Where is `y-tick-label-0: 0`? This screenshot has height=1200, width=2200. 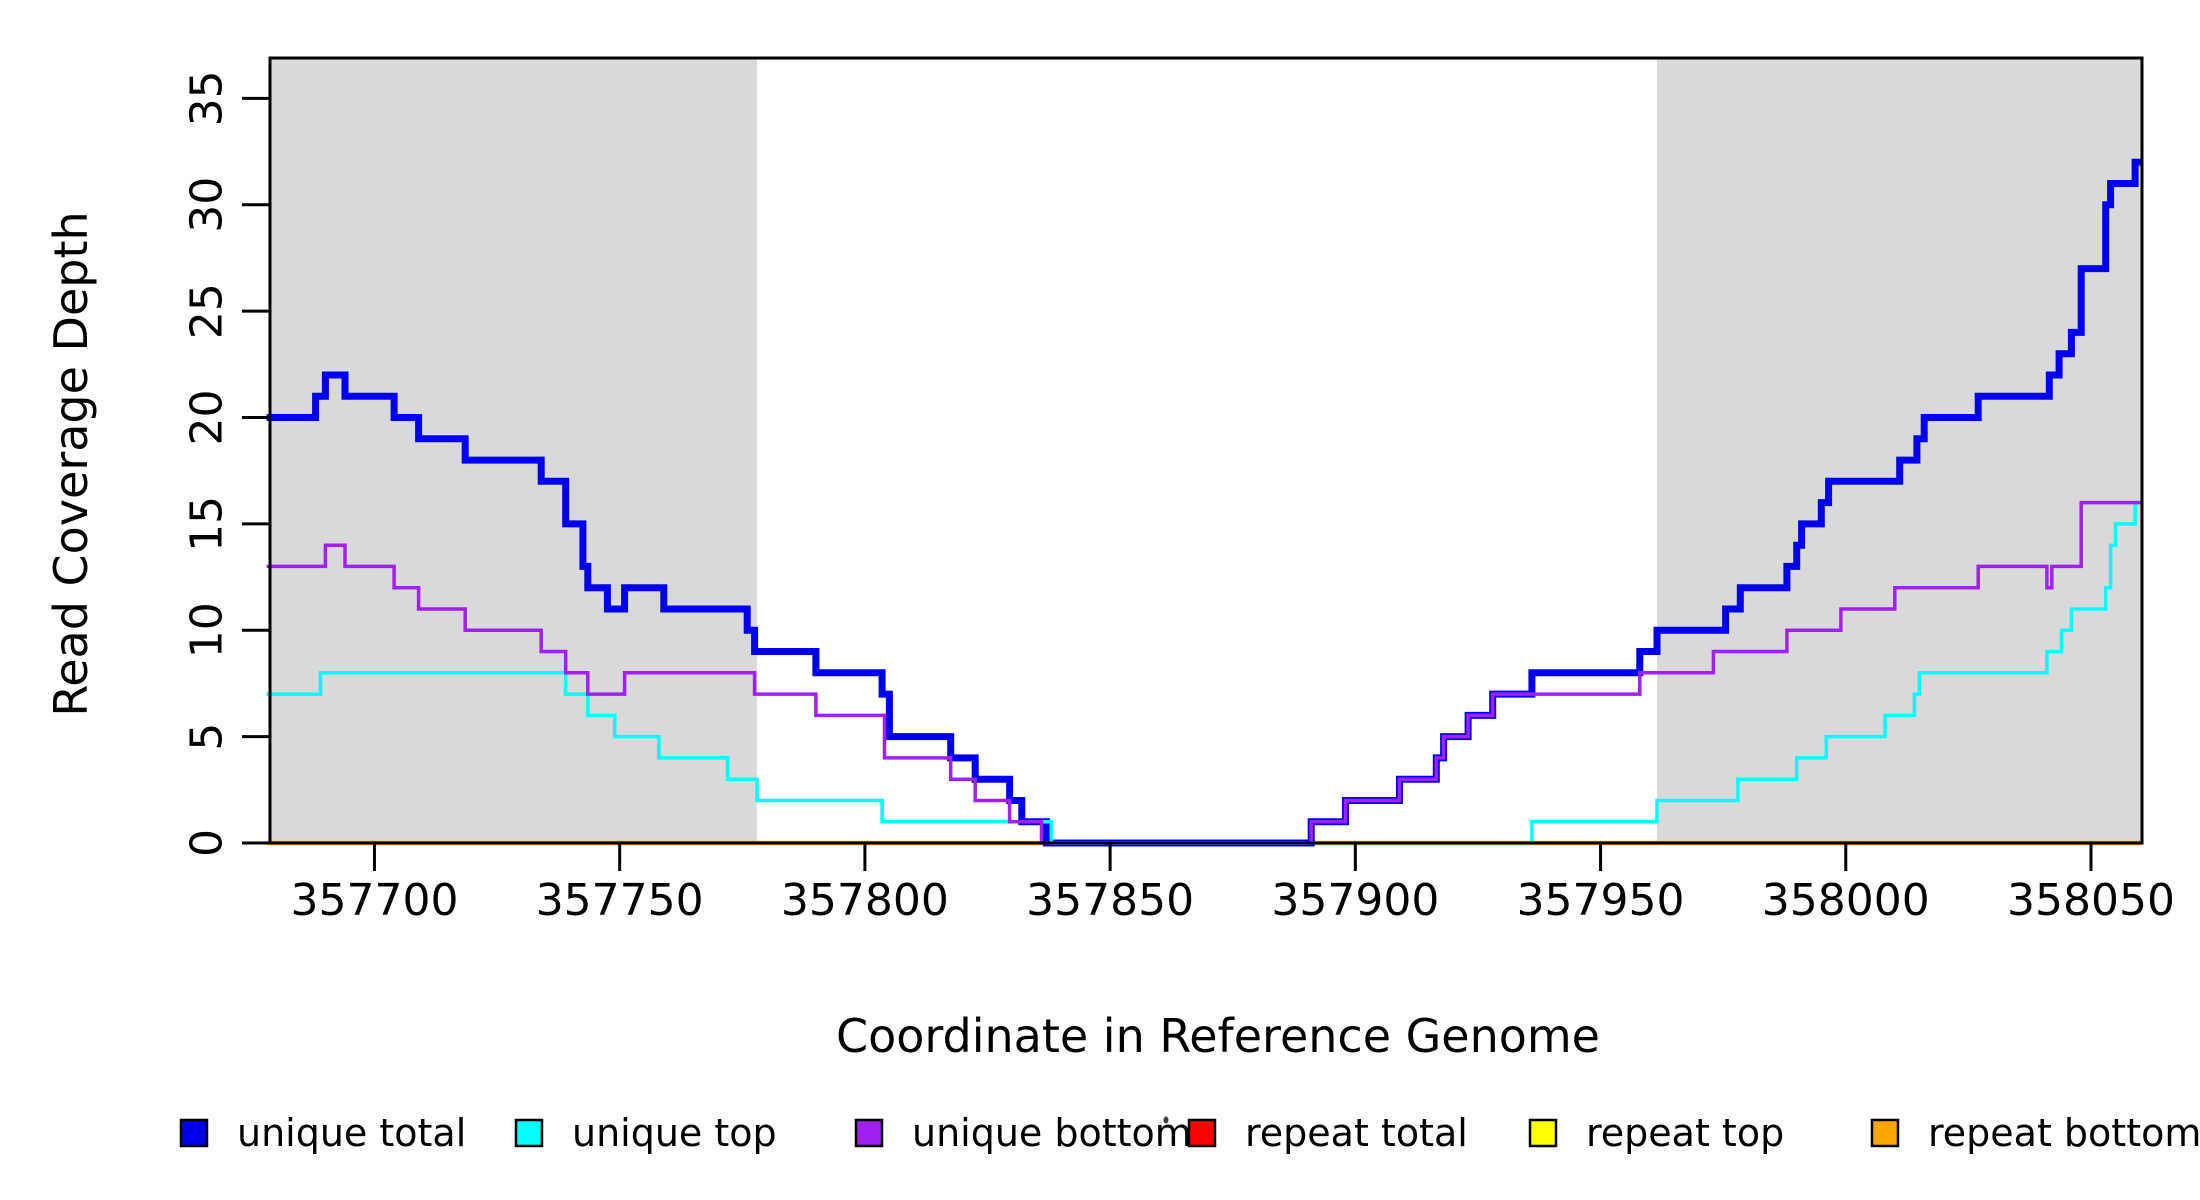
y-tick-label-0: 0 is located at coordinates (207, 843).